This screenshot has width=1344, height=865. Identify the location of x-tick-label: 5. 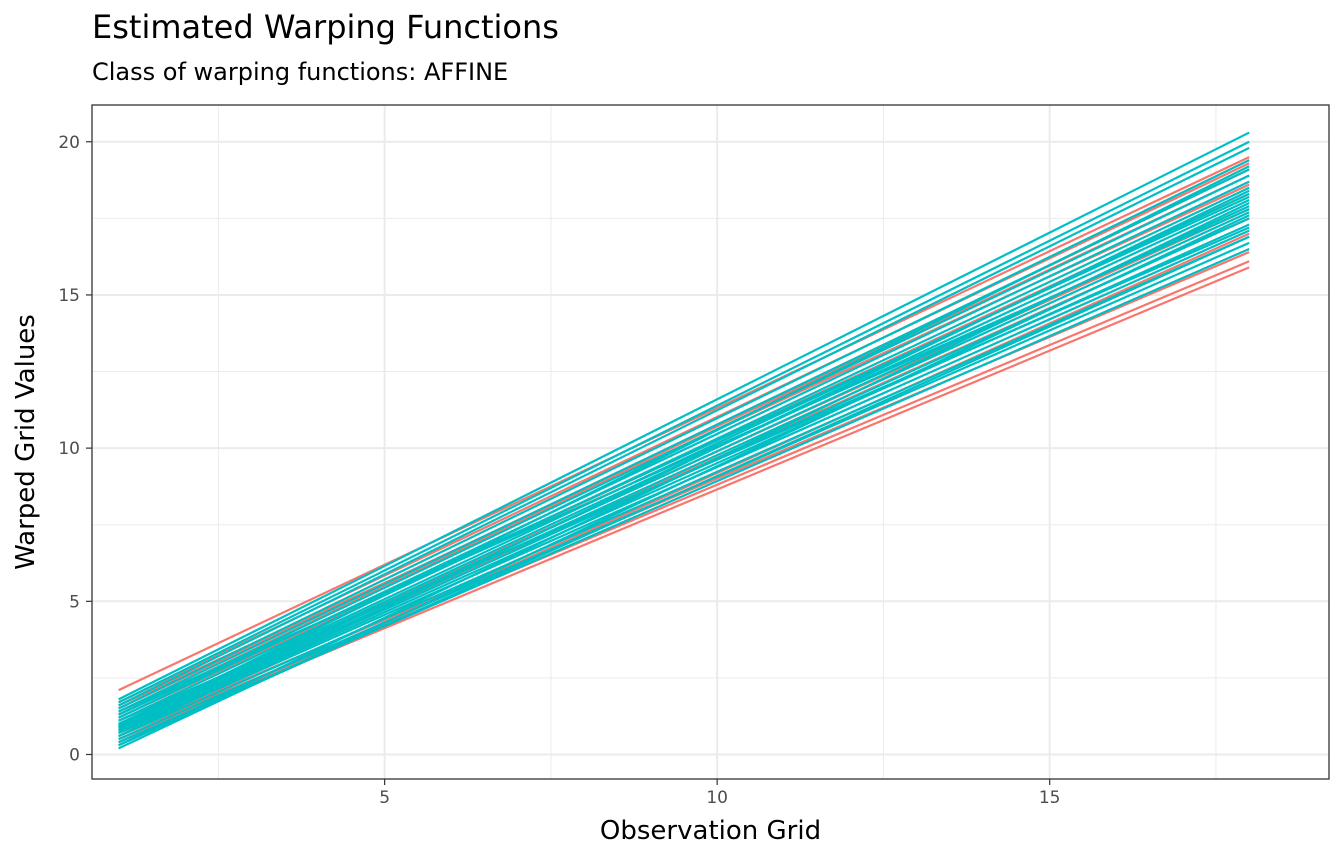
(384, 798).